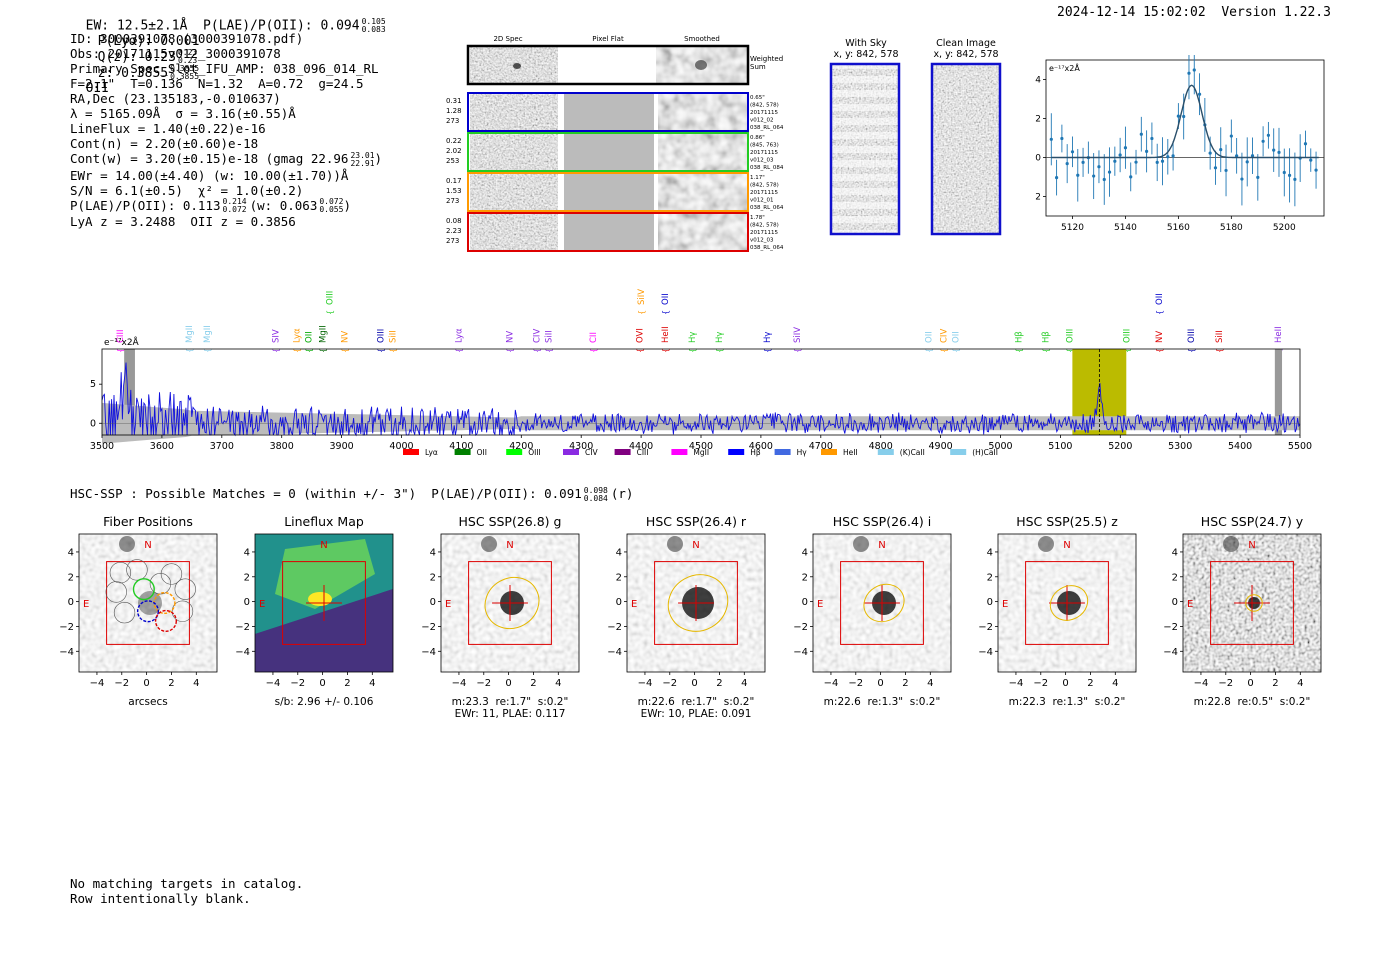 This screenshot has width=1400, height=953. What do you see at coordinates (757, 98) in the screenshot?
I see `twod-row-right-info: 0.65"` at bounding box center [757, 98].